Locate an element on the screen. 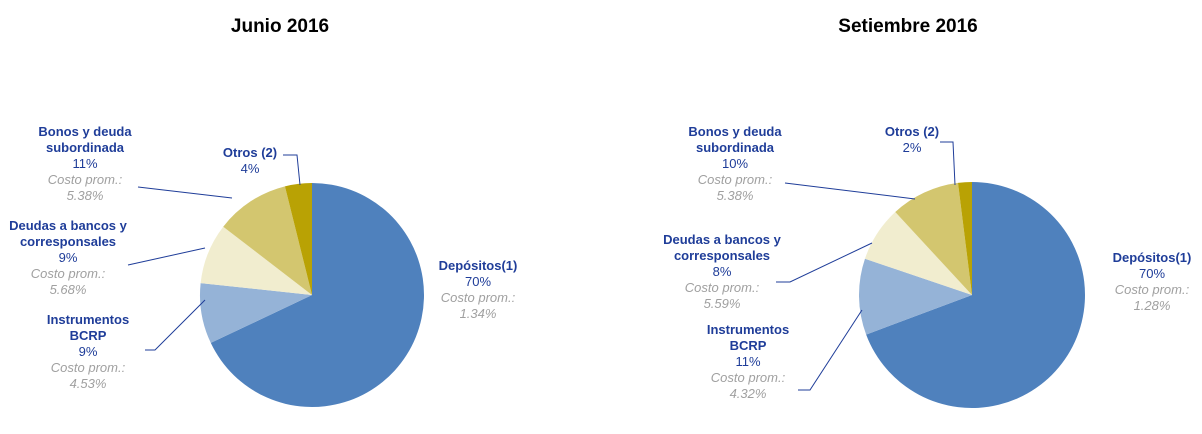 The image size is (1202, 434). slice-label: Depósitos(1) 70% Costo prom.: 1.34% is located at coordinates (478, 290).